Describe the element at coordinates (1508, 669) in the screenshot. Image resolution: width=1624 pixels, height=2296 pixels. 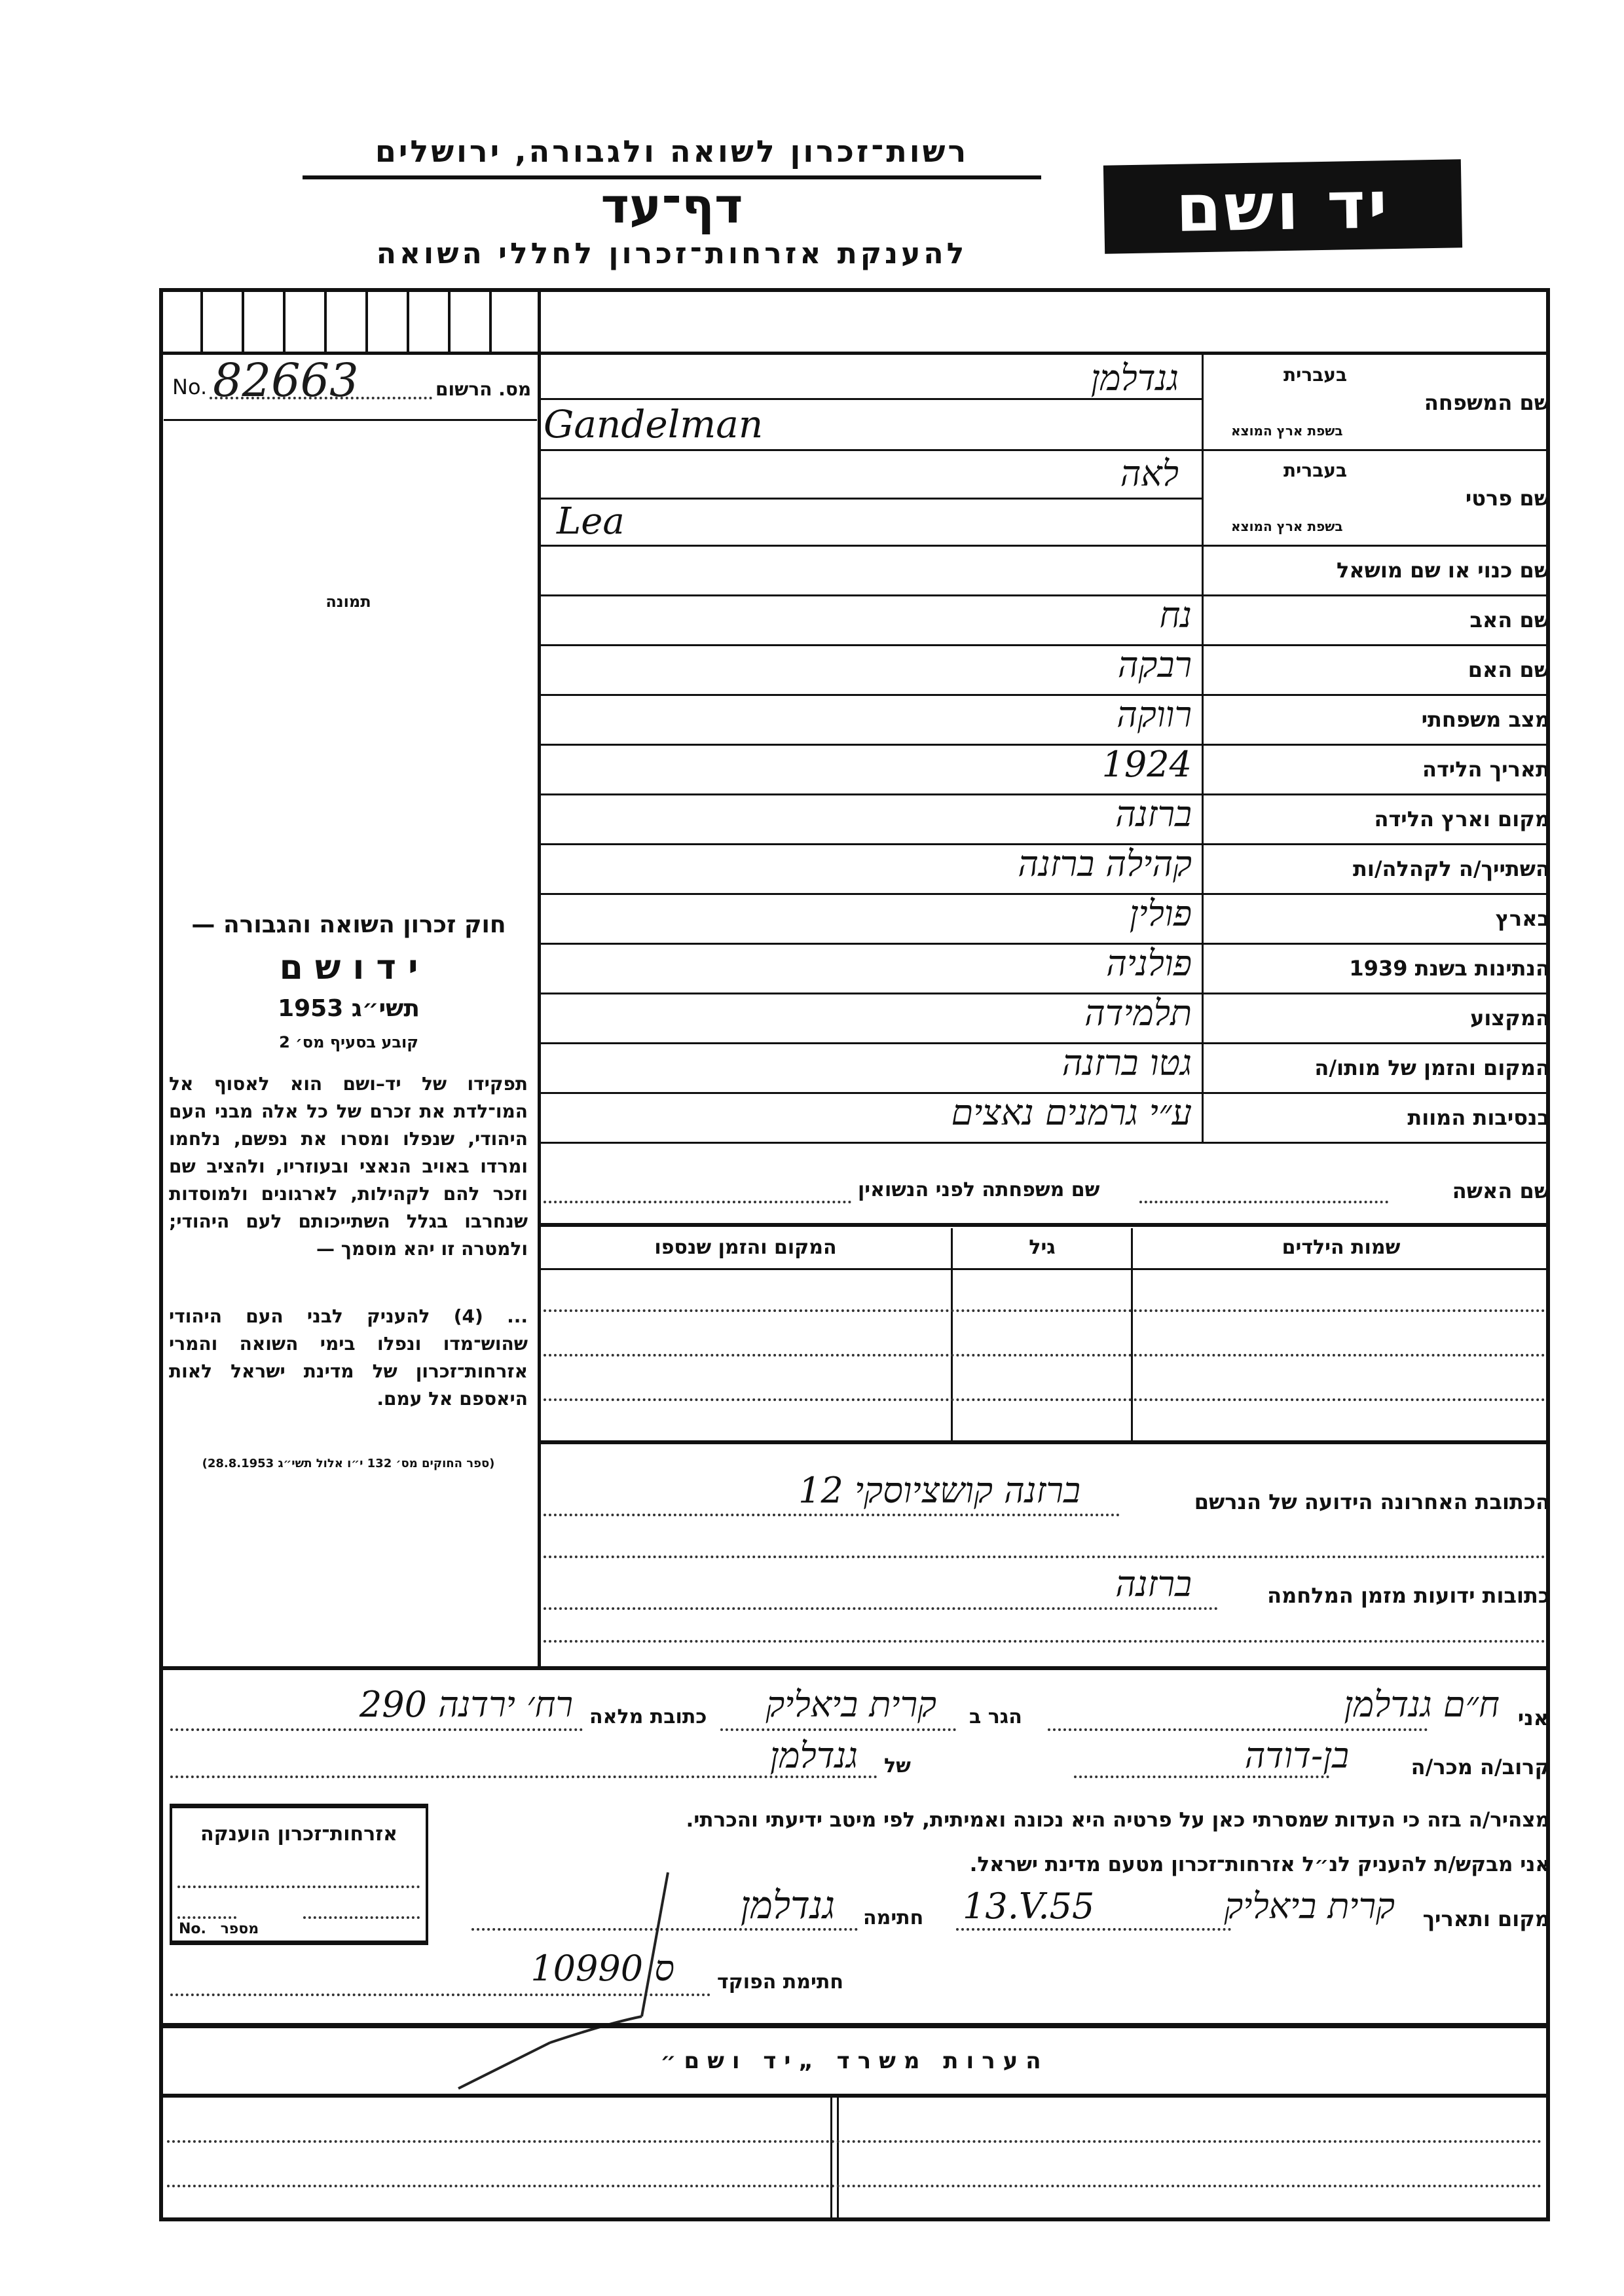
I see `field-label: שם האם` at that location.